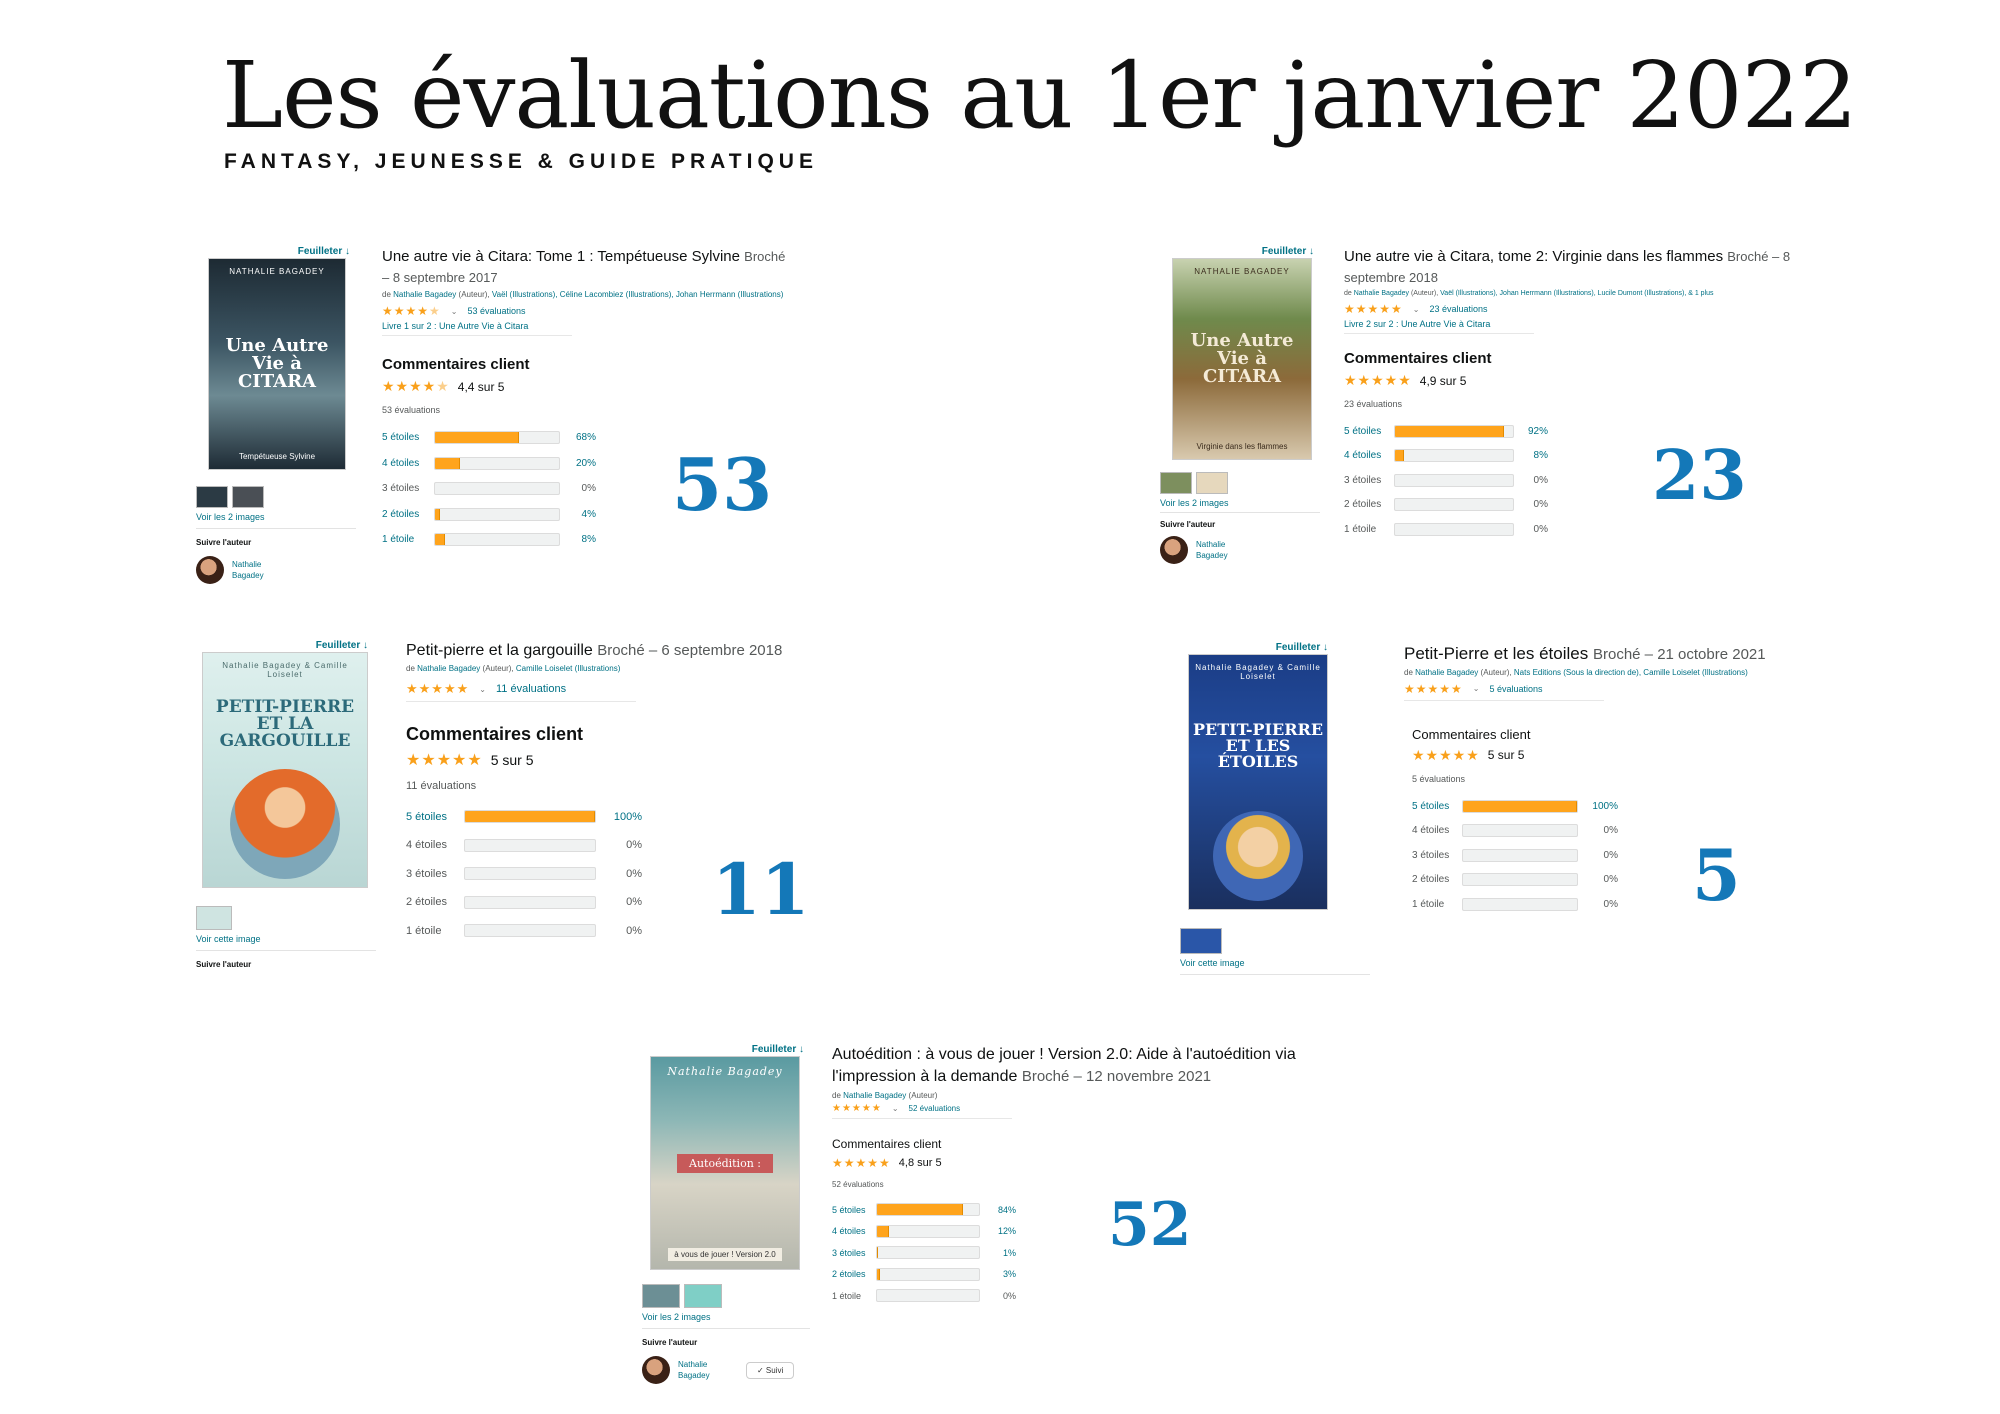  Describe the element at coordinates (934, 1108) in the screenshot. I see `rating-count-link: 52 évaluations` at that location.